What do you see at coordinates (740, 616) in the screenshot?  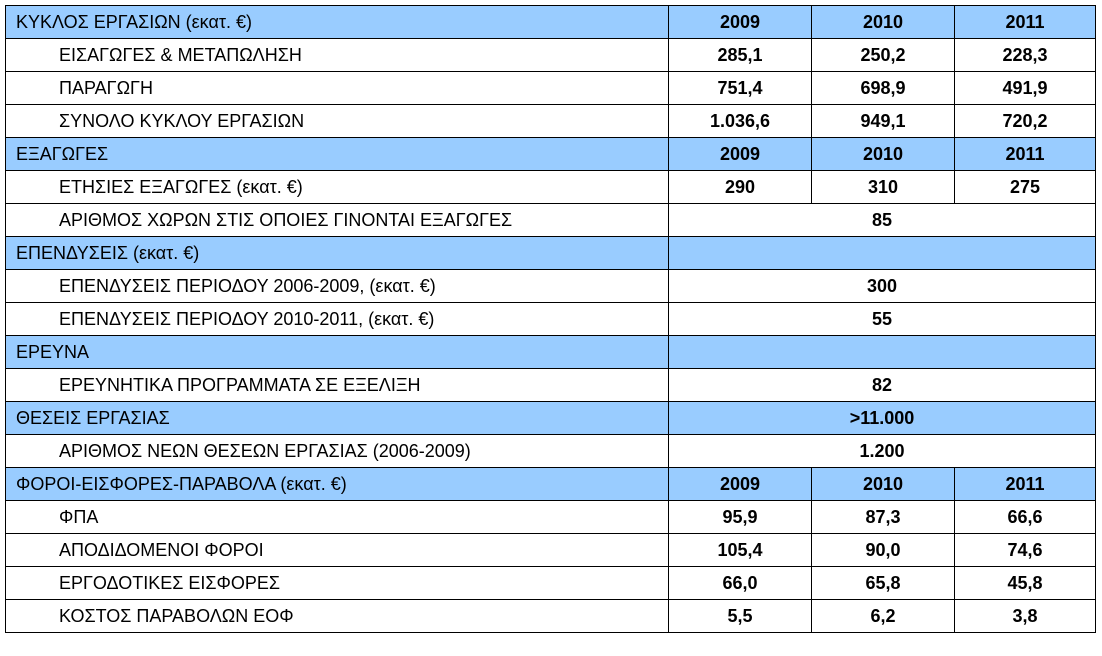 I see `value-cell: 5,5` at bounding box center [740, 616].